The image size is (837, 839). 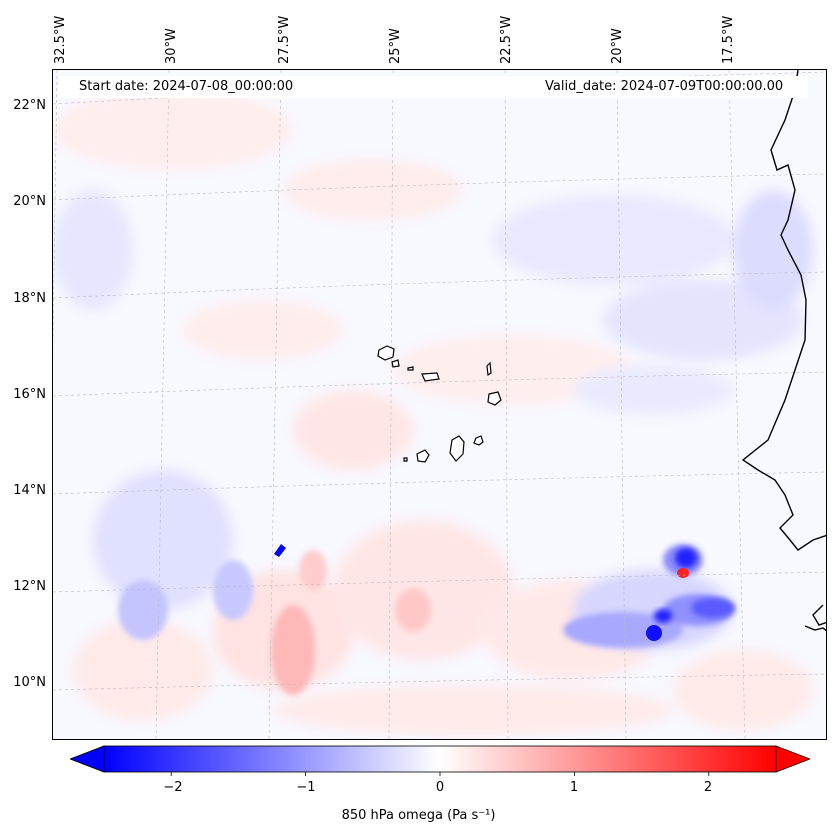 I want to click on lat-label-16n: 16°N, so click(x=29, y=394).